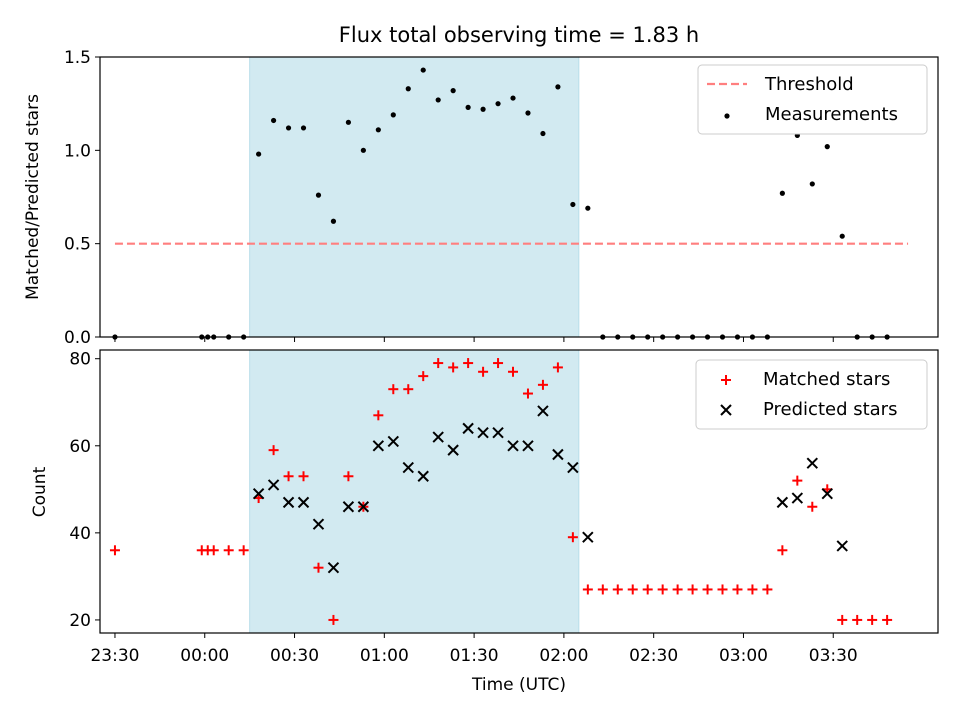 This screenshot has height=720, width=960. Describe the element at coordinates (727, 116) in the screenshot. I see `measurements-legend-swatch` at that location.